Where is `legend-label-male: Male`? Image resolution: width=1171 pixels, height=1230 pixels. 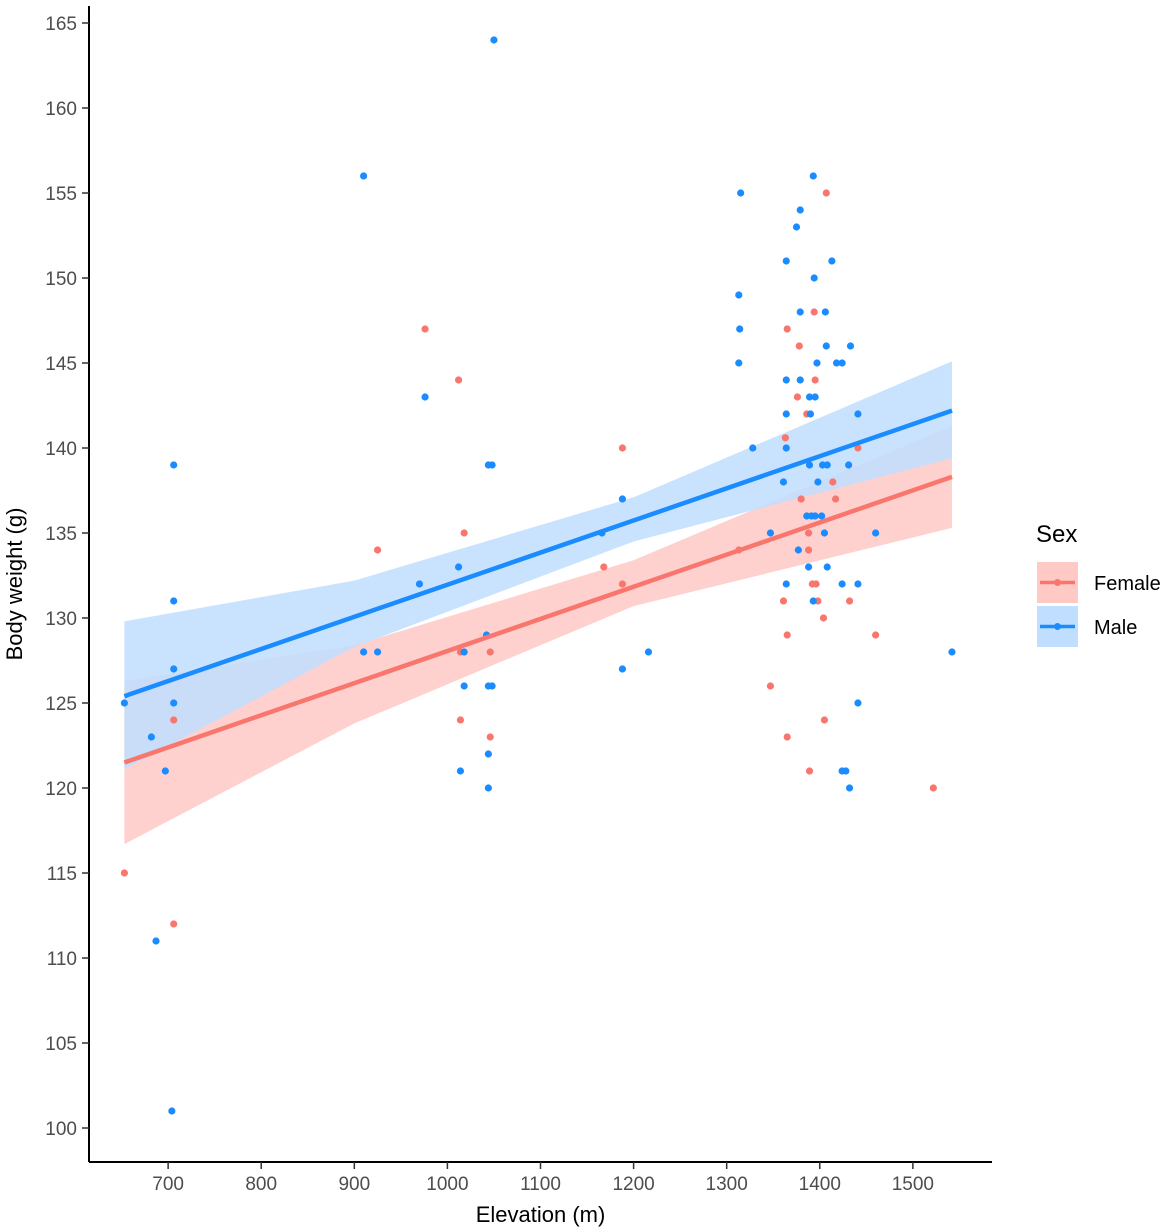
legend-label-male: Male is located at coordinates (1115, 628).